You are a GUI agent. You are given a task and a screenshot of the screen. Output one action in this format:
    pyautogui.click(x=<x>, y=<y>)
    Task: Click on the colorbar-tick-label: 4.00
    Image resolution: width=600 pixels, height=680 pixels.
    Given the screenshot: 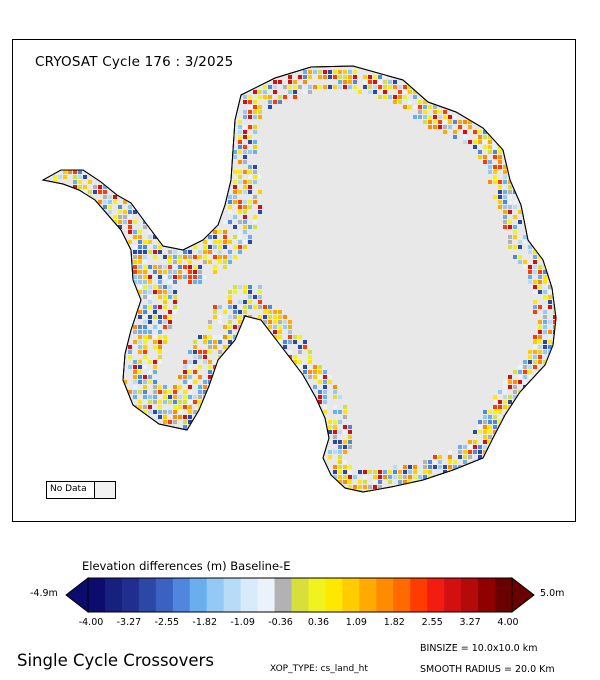 What is the action you would take?
    pyautogui.click(x=508, y=622)
    